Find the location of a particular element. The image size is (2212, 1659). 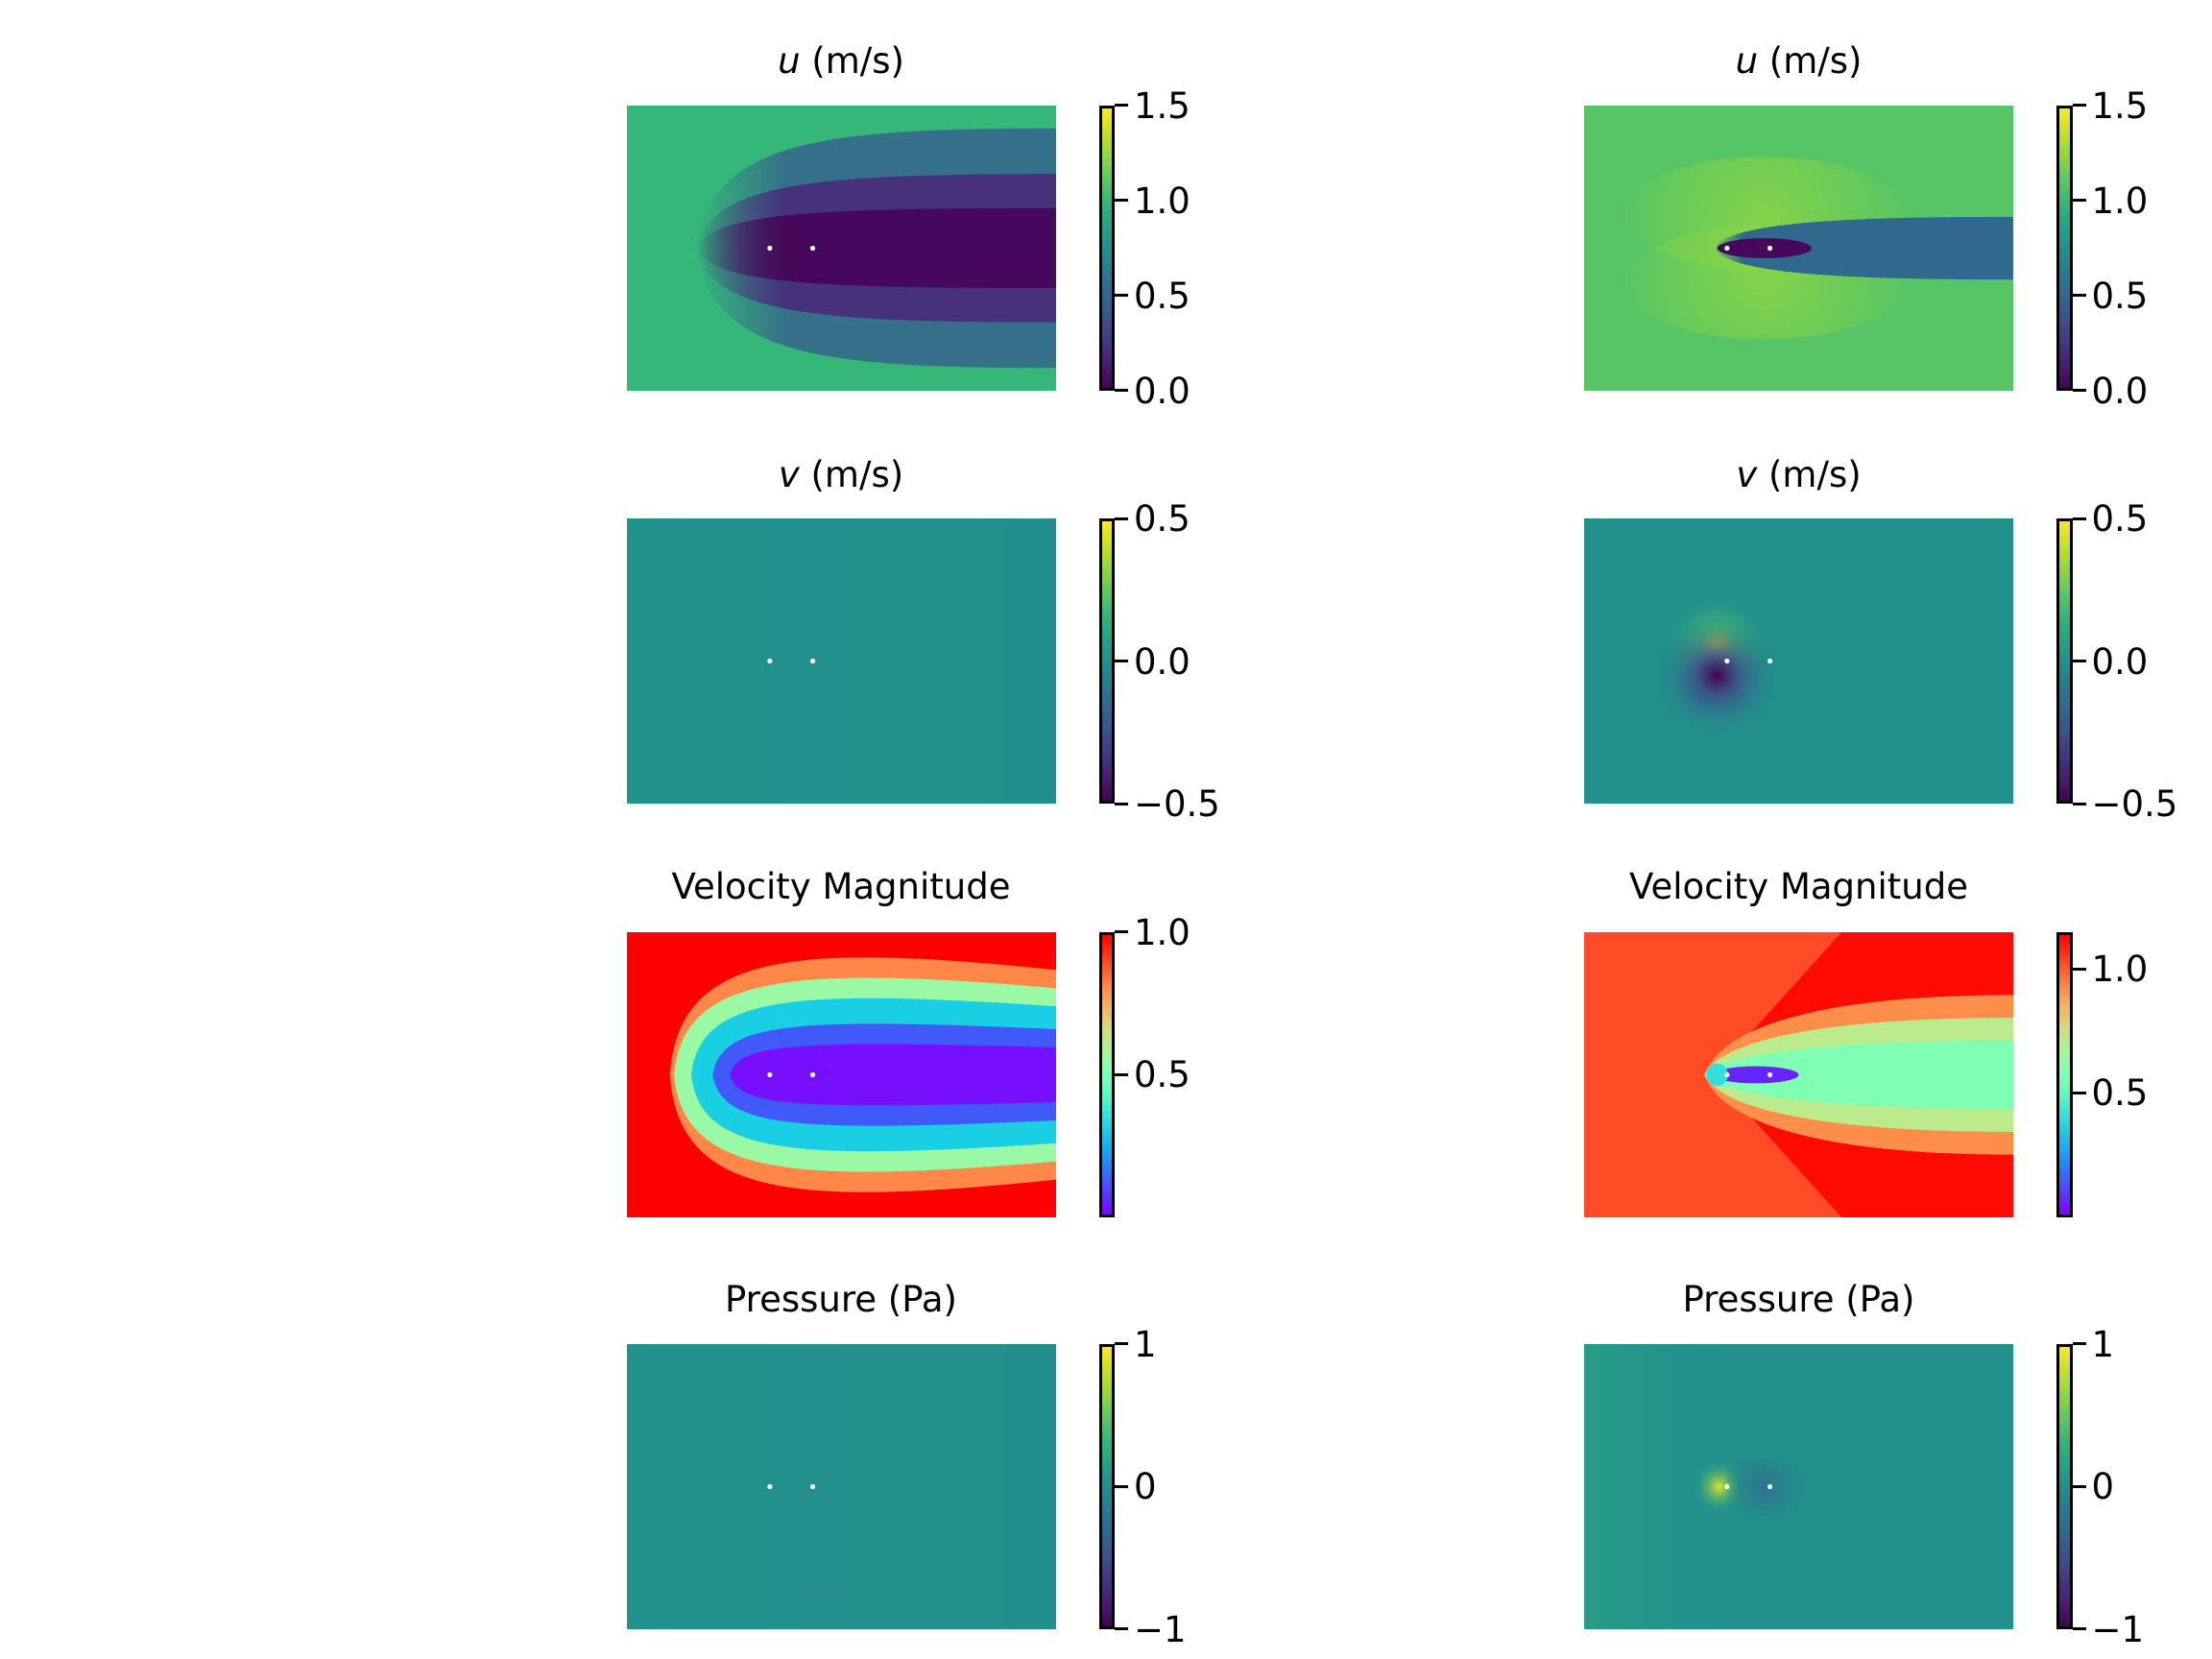

title-variable-symbol: u is located at coordinates (789, 61).